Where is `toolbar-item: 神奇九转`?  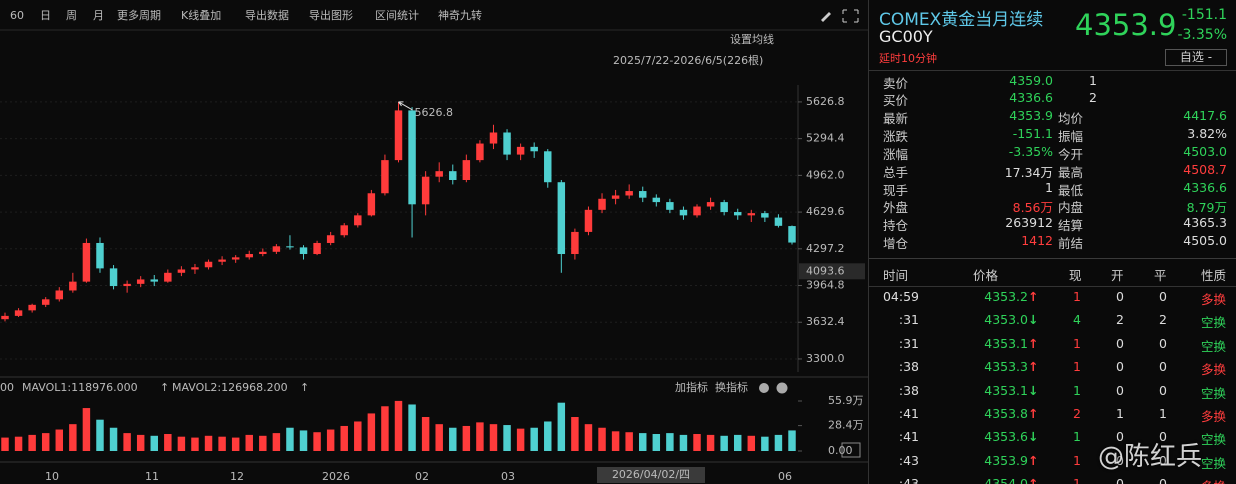 toolbar-item: 神奇九转 is located at coordinates (460, 15).